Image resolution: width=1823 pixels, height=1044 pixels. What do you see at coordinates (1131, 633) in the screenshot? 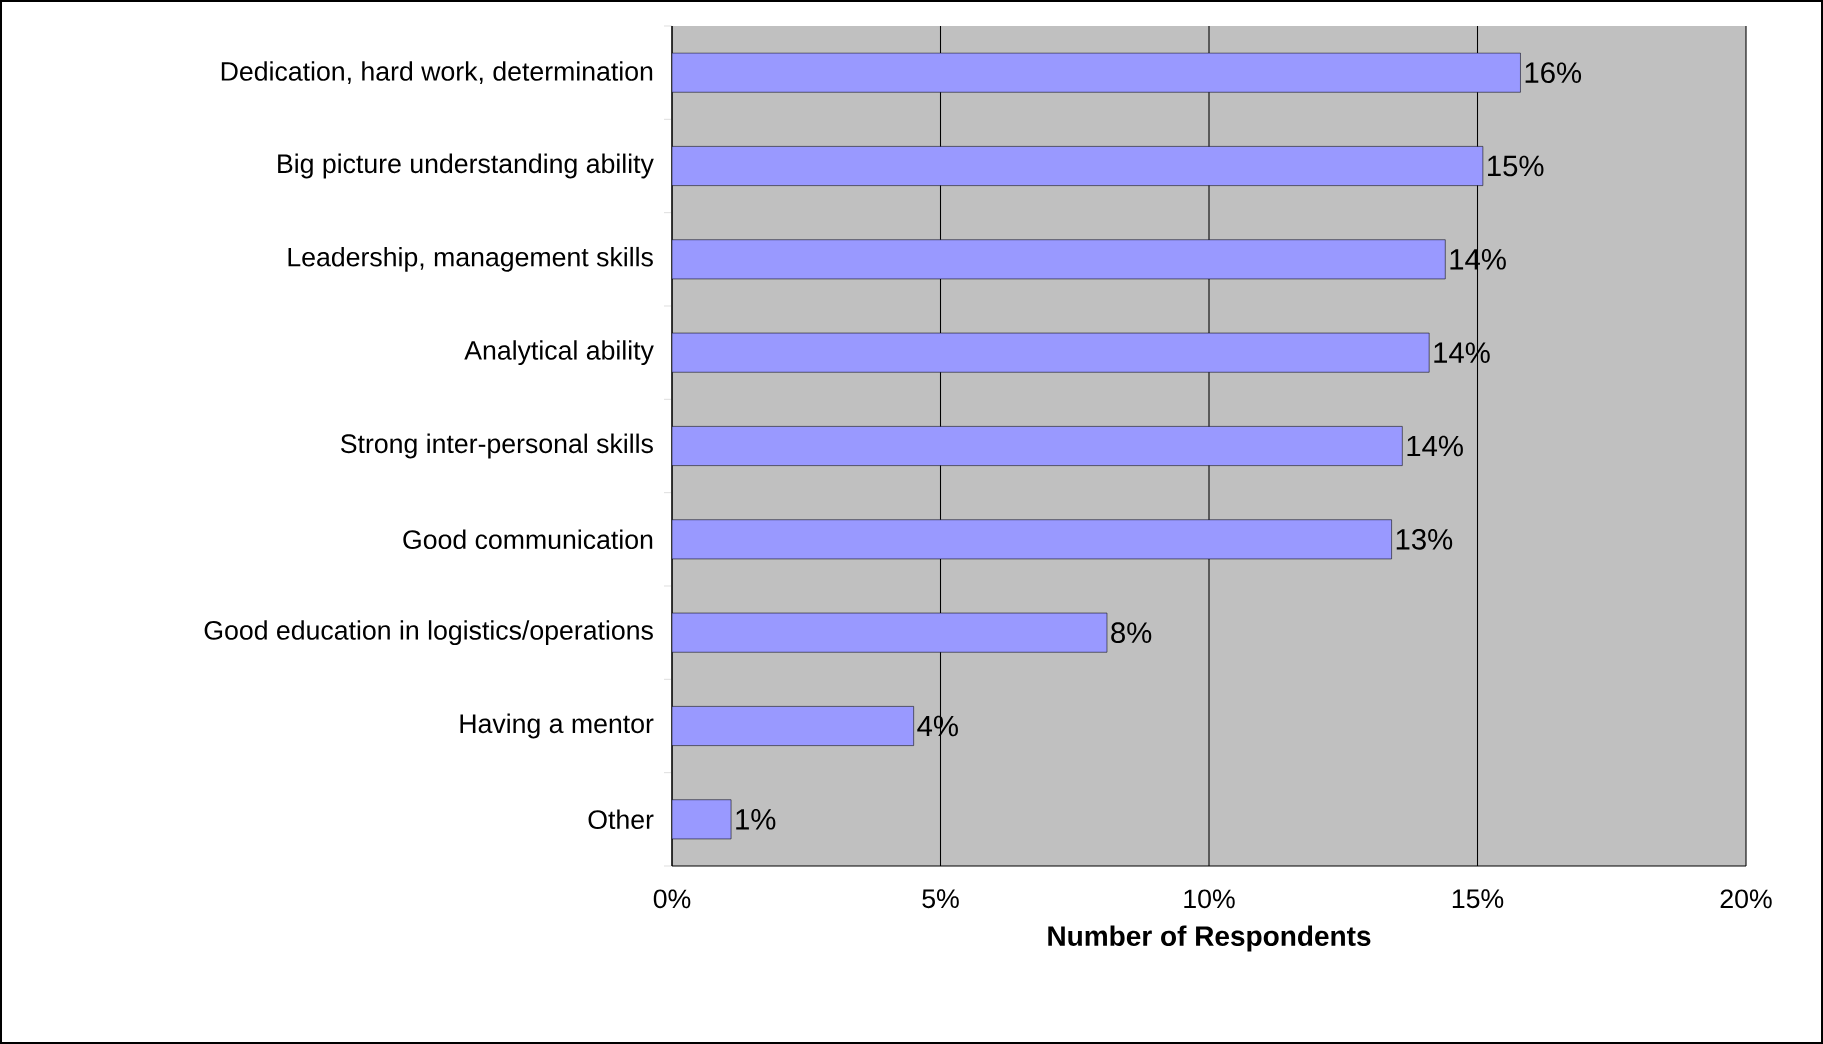
I see `data-label: 8%` at bounding box center [1131, 633].